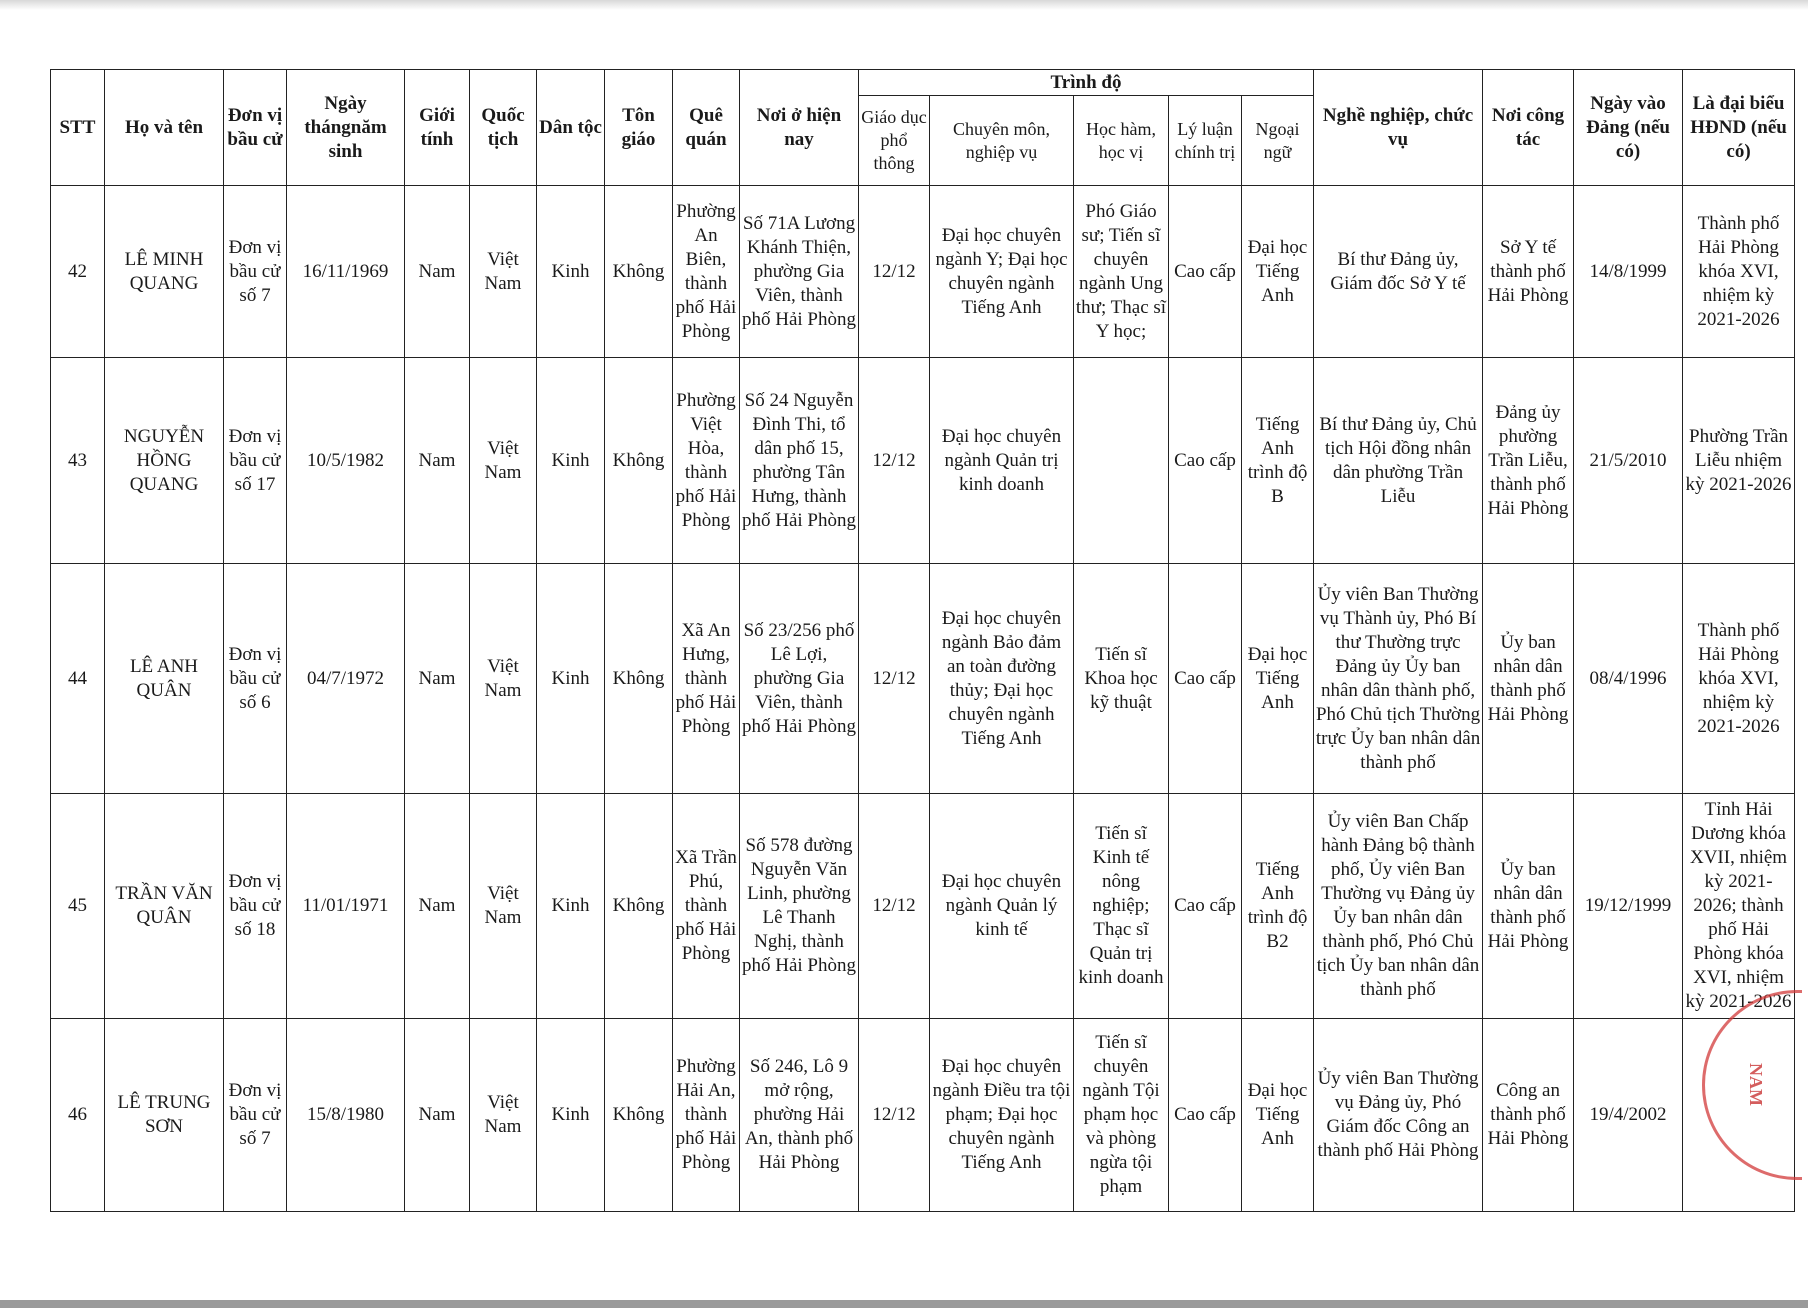  I want to click on column-header: Nghề nghiệp, chức vụ, so click(1398, 127).